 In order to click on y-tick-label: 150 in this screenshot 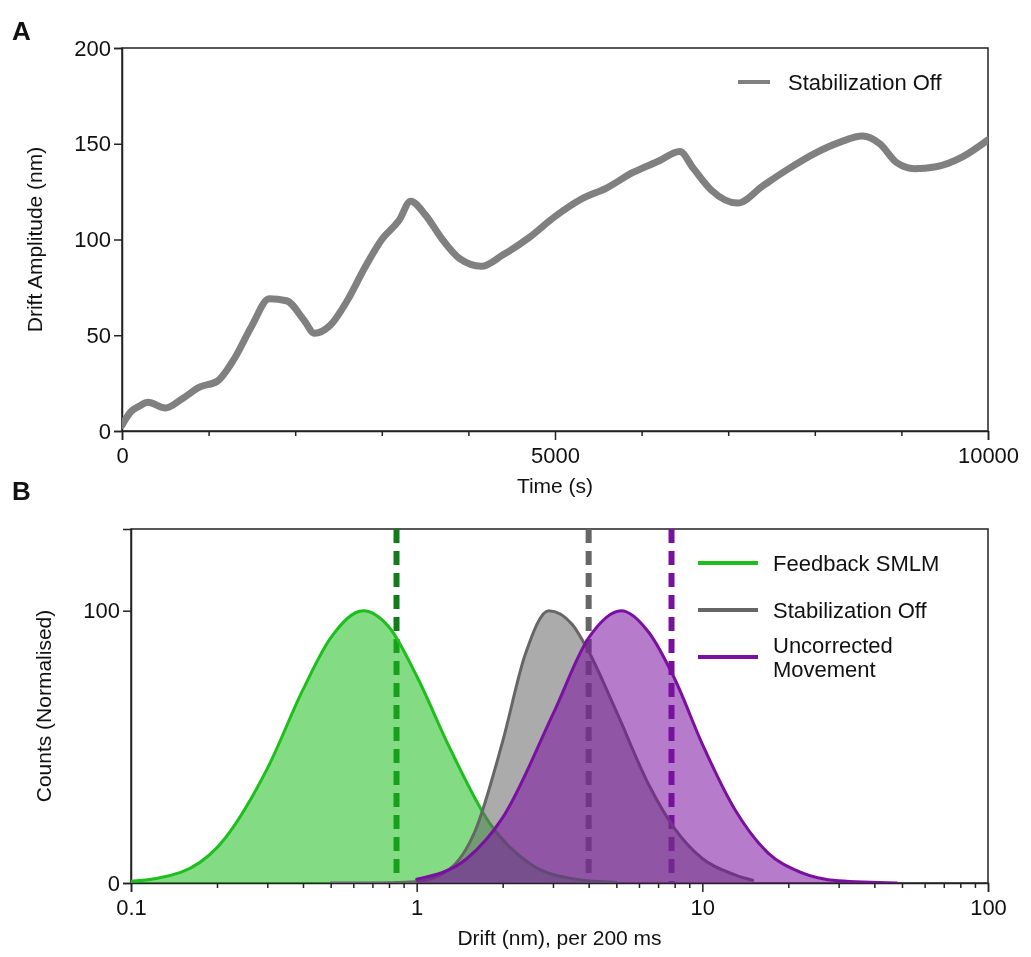, I will do `click(92, 144)`.